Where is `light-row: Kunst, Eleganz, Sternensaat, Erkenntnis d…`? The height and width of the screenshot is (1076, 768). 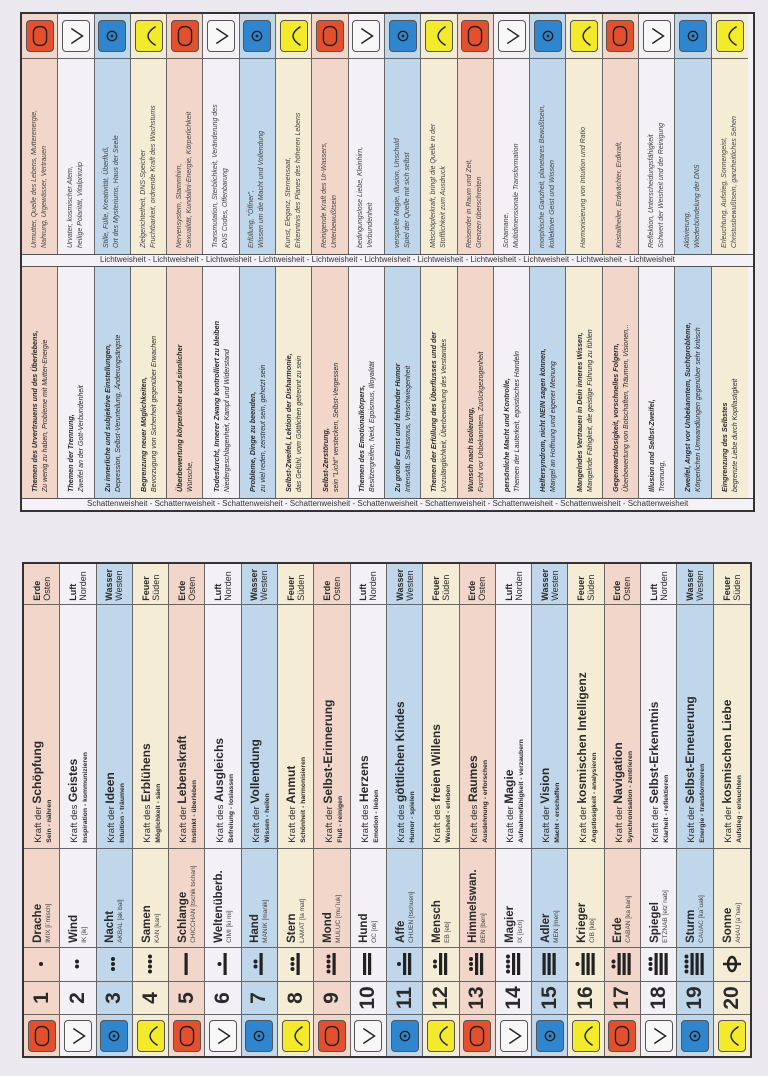 light-row: Kunst, Eleganz, Sternensaat, Erkenntnis d… is located at coordinates (294, 134).